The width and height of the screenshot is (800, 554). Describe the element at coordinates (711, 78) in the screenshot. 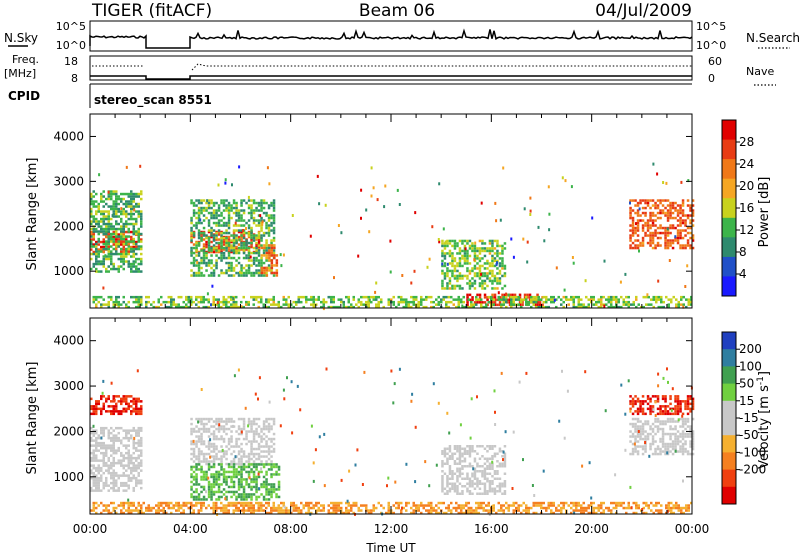

I see `nave-tick-bottom: 0` at that location.